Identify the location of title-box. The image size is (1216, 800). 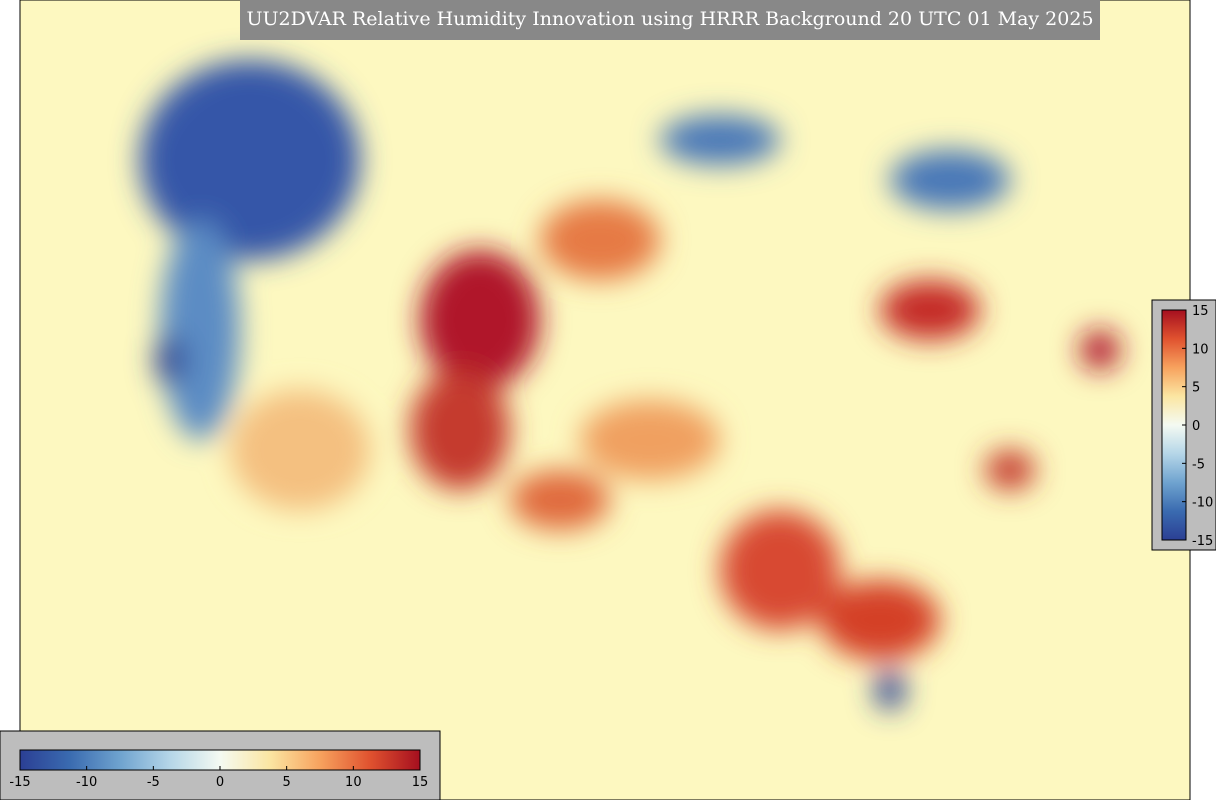
(670, 20).